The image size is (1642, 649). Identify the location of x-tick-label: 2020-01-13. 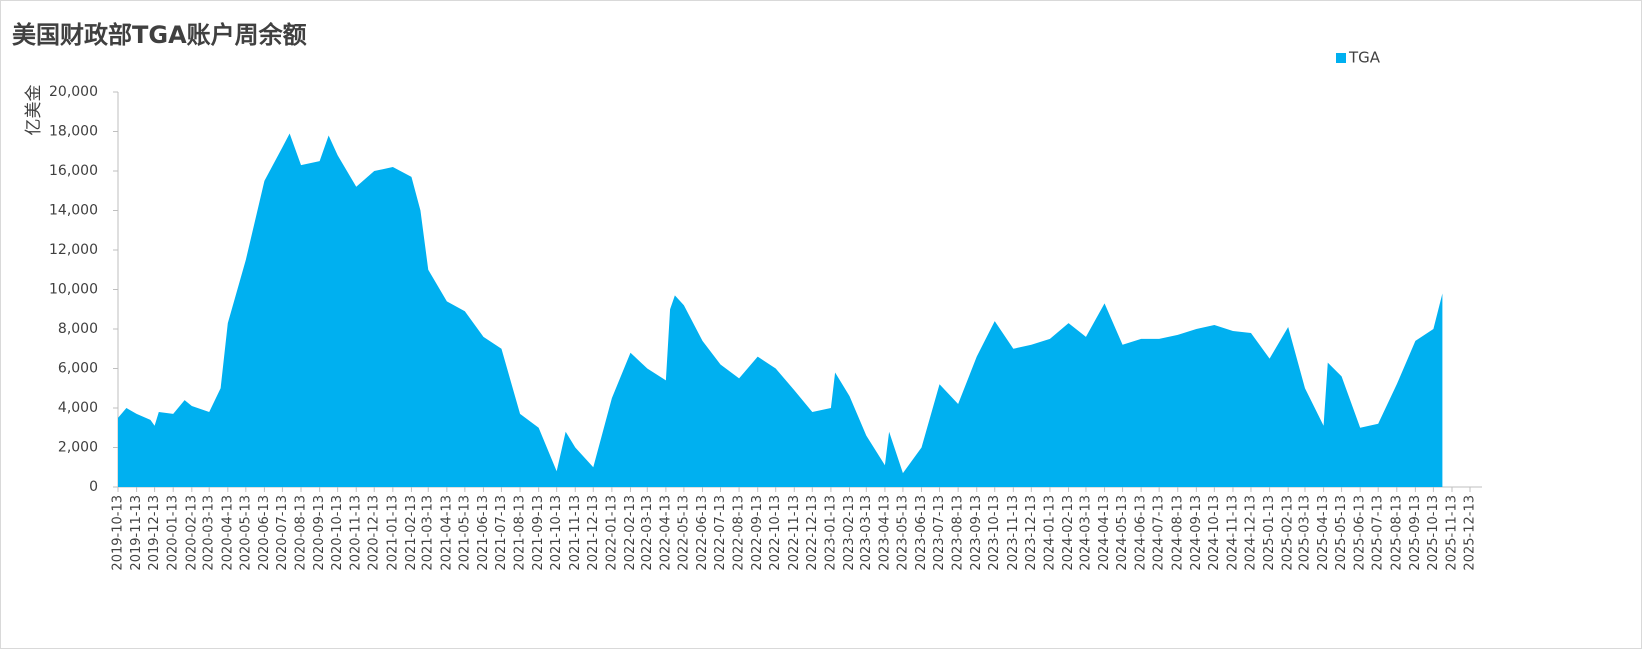
(173, 533).